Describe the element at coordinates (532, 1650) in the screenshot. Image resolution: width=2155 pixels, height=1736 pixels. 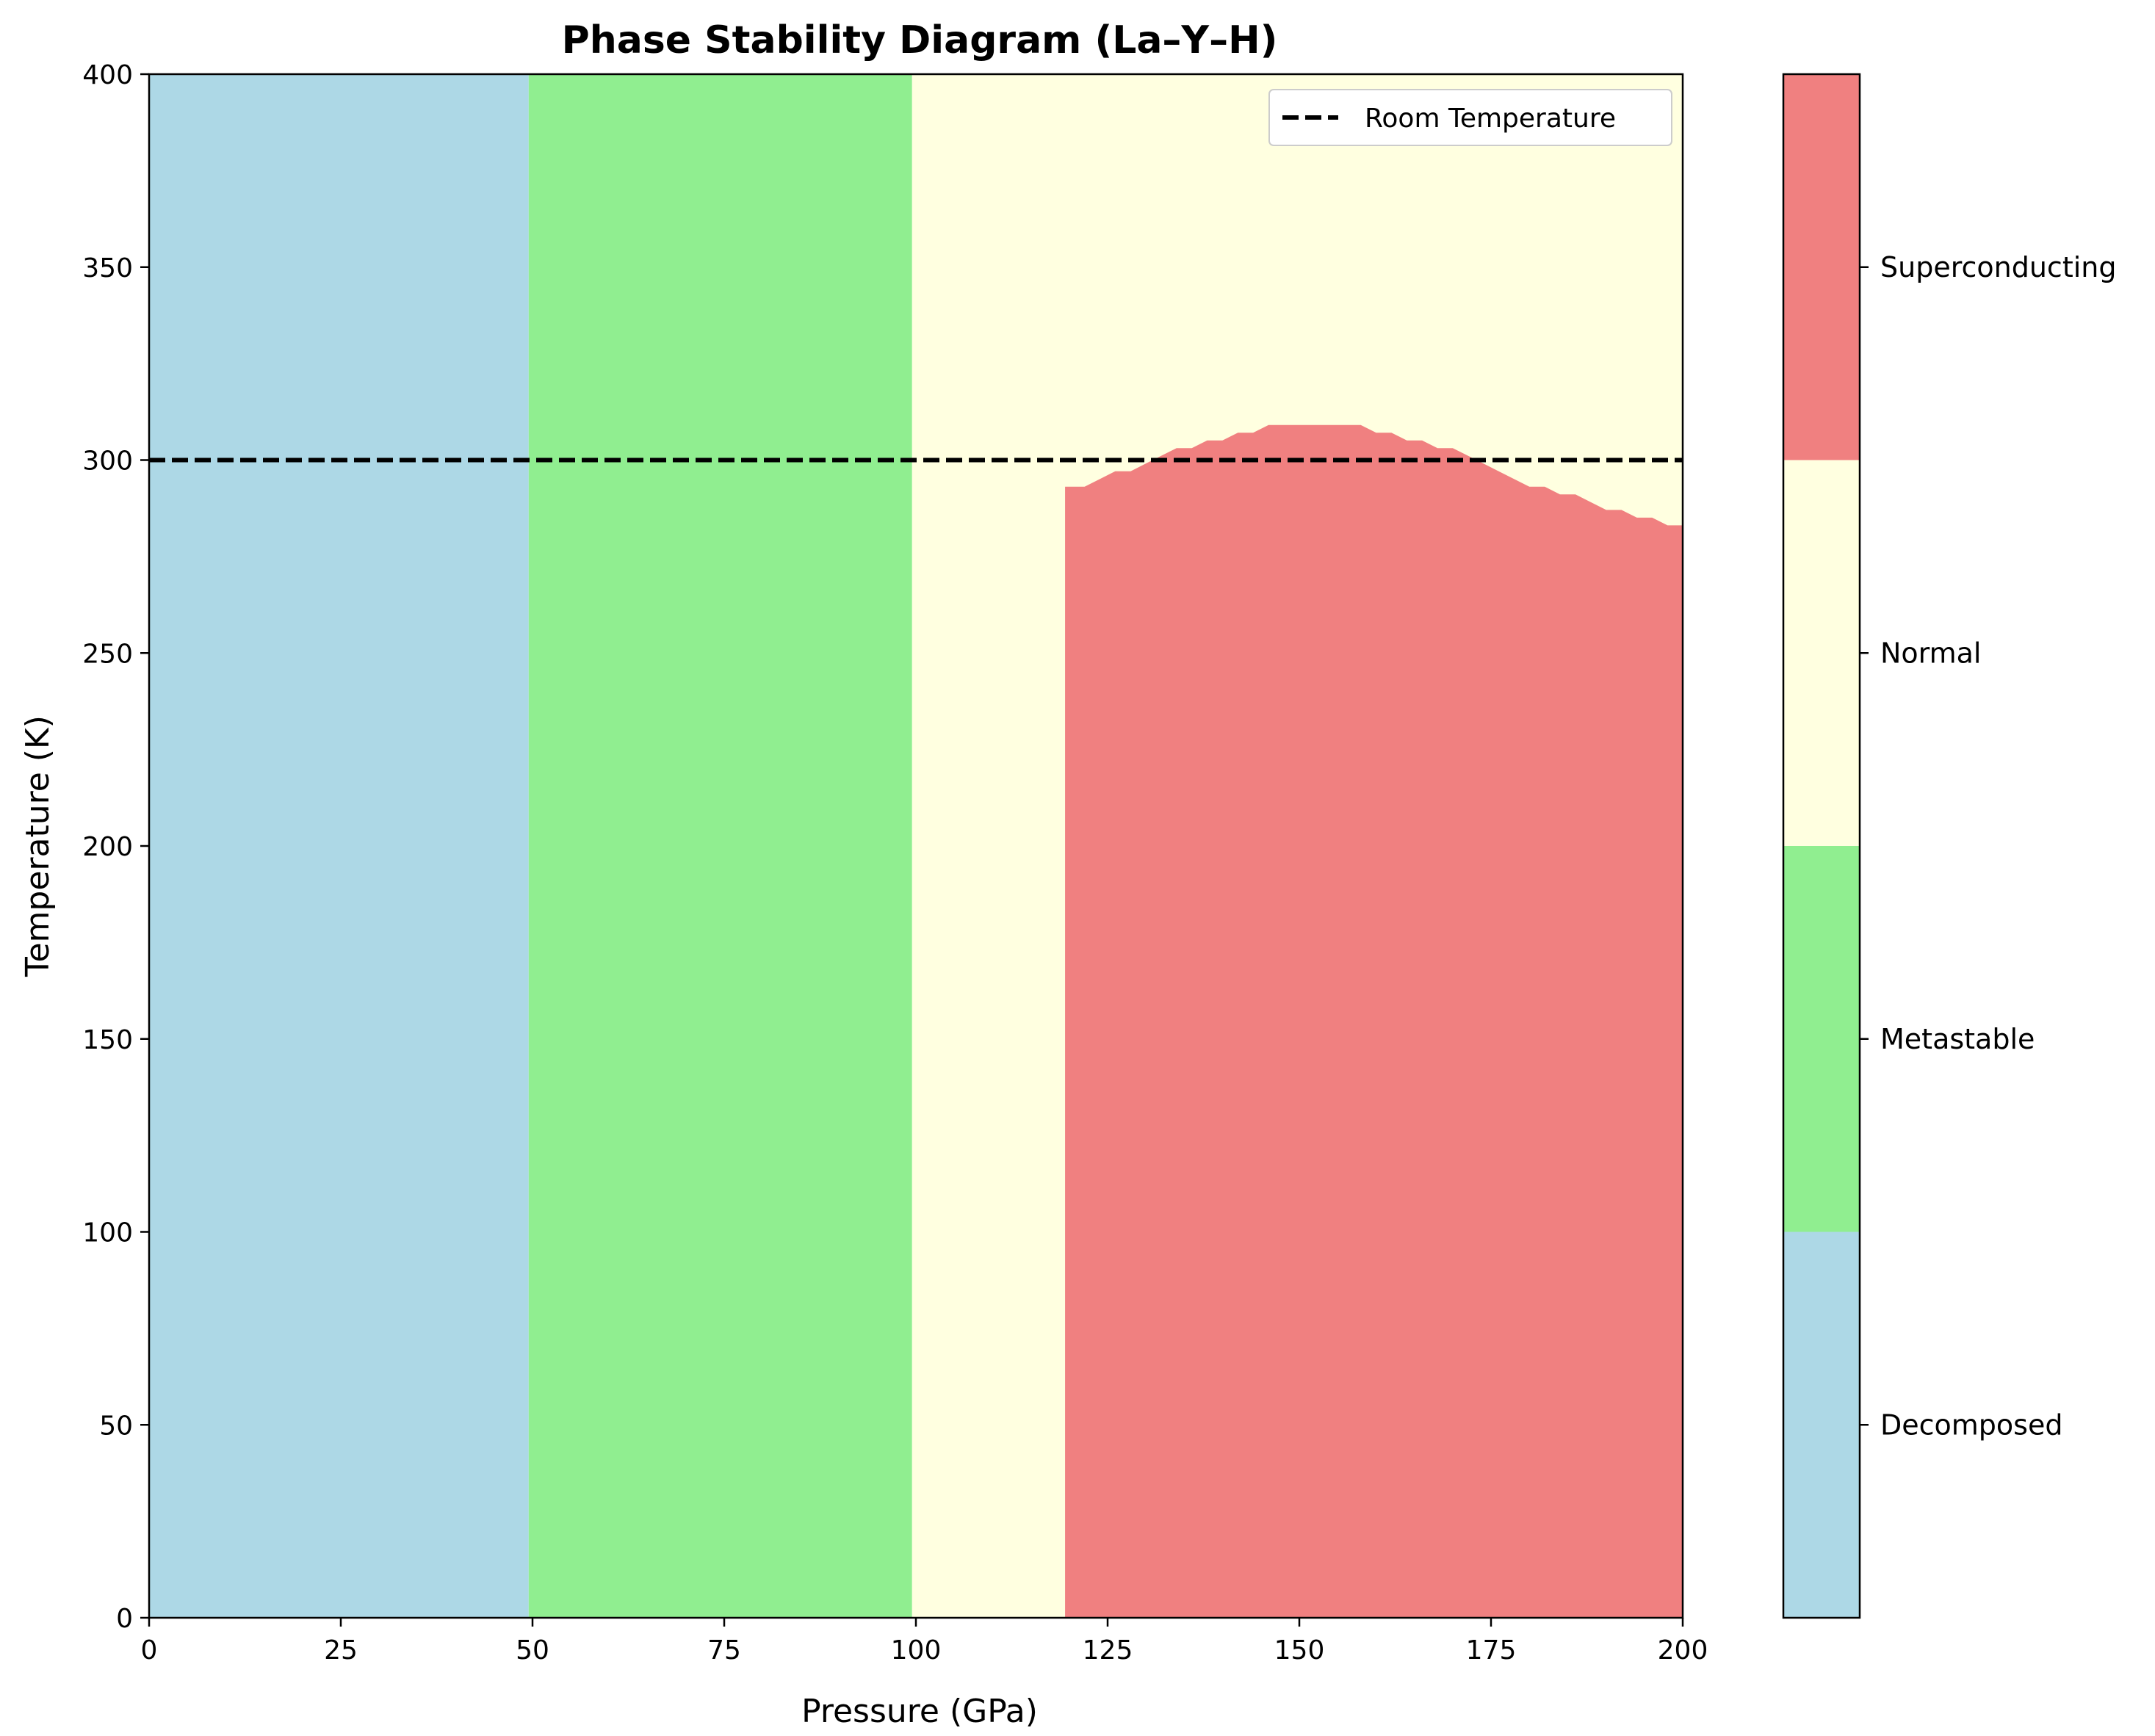
I see `x-tick-label: 50` at that location.